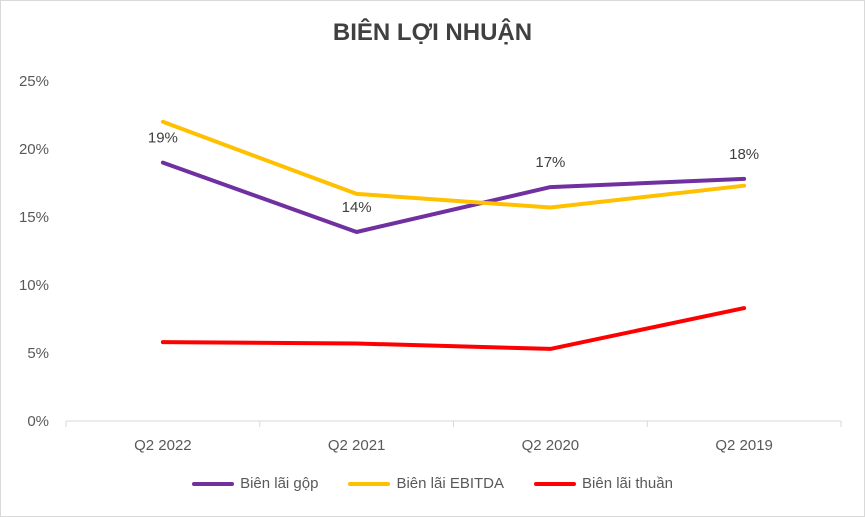 The width and height of the screenshot is (865, 517). I want to click on x-tick-label: Q2 2019, so click(744, 445).